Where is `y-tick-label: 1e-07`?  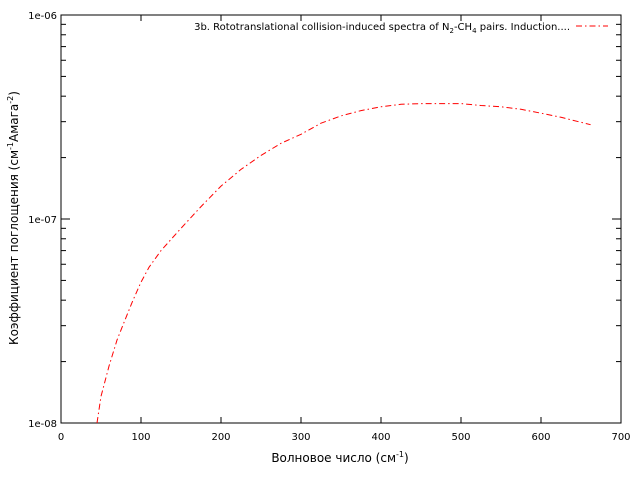 y-tick-label: 1e-07 is located at coordinates (42, 220).